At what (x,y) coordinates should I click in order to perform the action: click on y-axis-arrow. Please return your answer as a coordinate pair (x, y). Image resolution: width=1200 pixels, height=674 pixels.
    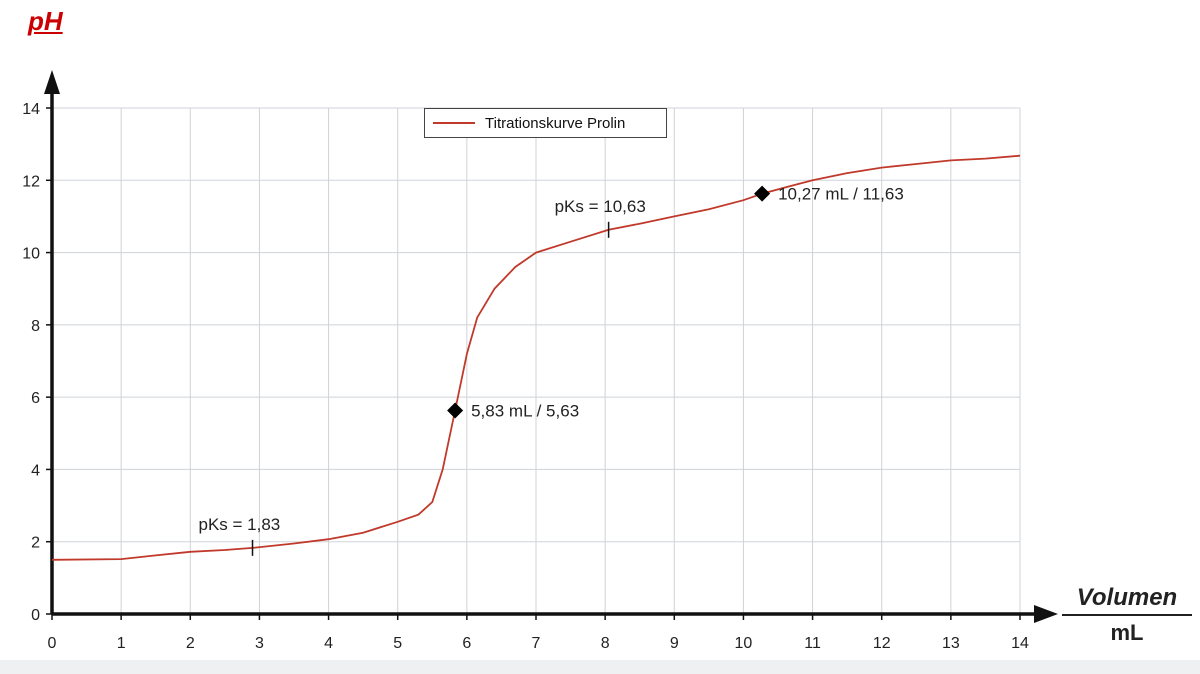
    Looking at the image, I should click on (52, 82).